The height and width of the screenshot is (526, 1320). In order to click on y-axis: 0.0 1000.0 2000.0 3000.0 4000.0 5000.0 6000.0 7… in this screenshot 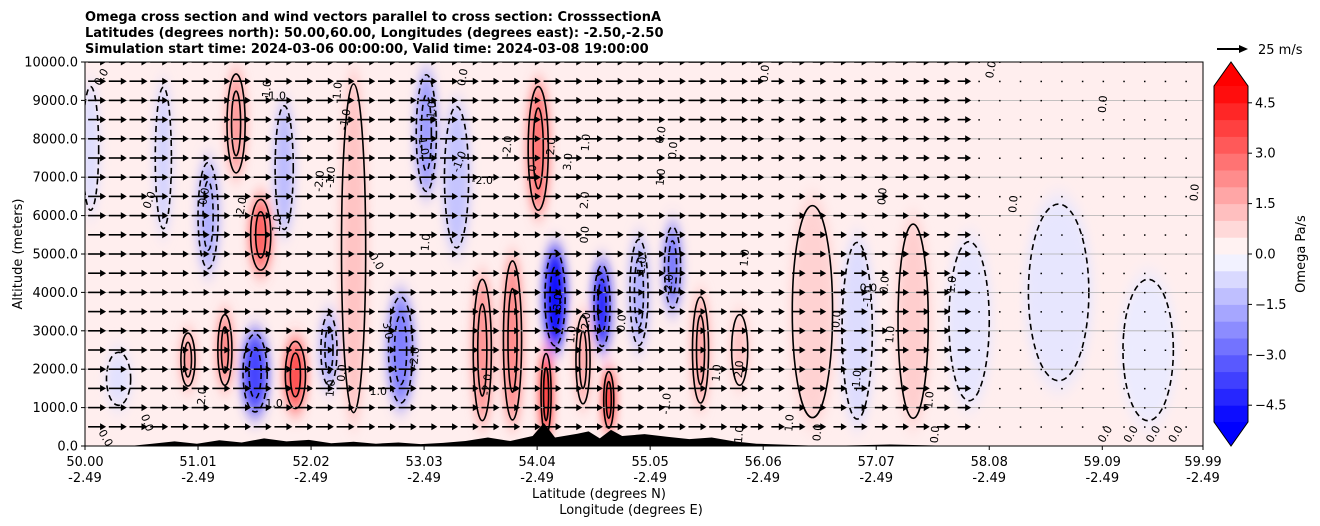, I will do `click(54, 255)`.